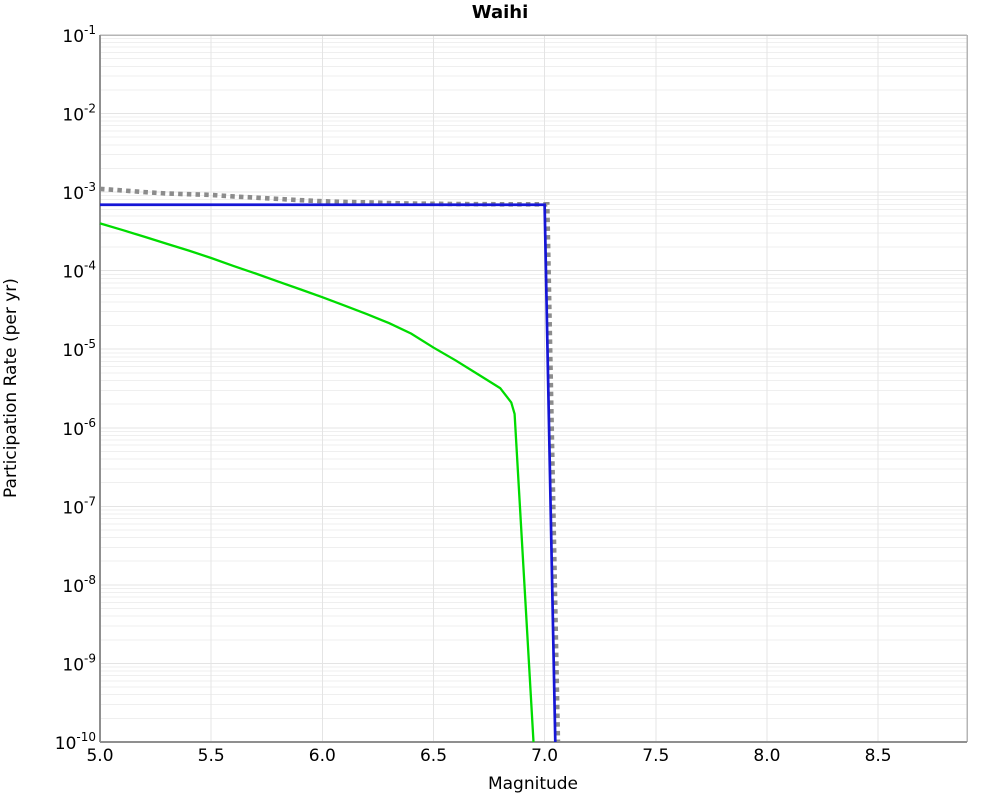 The width and height of the screenshot is (1000, 800). I want to click on x-tick-label: 8.0, so click(766, 756).